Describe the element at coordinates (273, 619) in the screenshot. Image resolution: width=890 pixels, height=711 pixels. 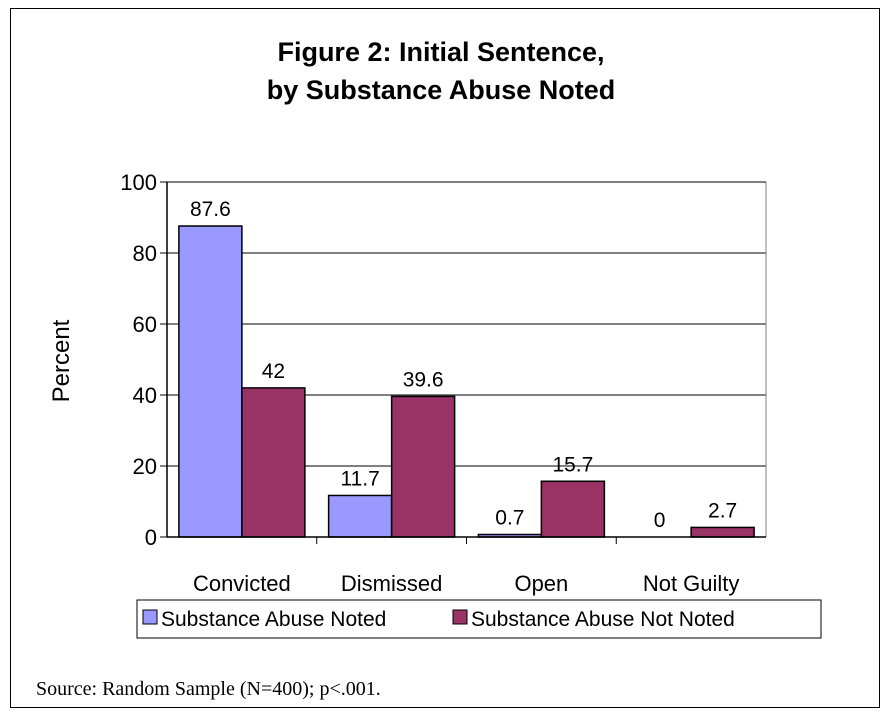
I see `legend-label-substance-abuse-noted: Substance Abuse Noted` at that location.